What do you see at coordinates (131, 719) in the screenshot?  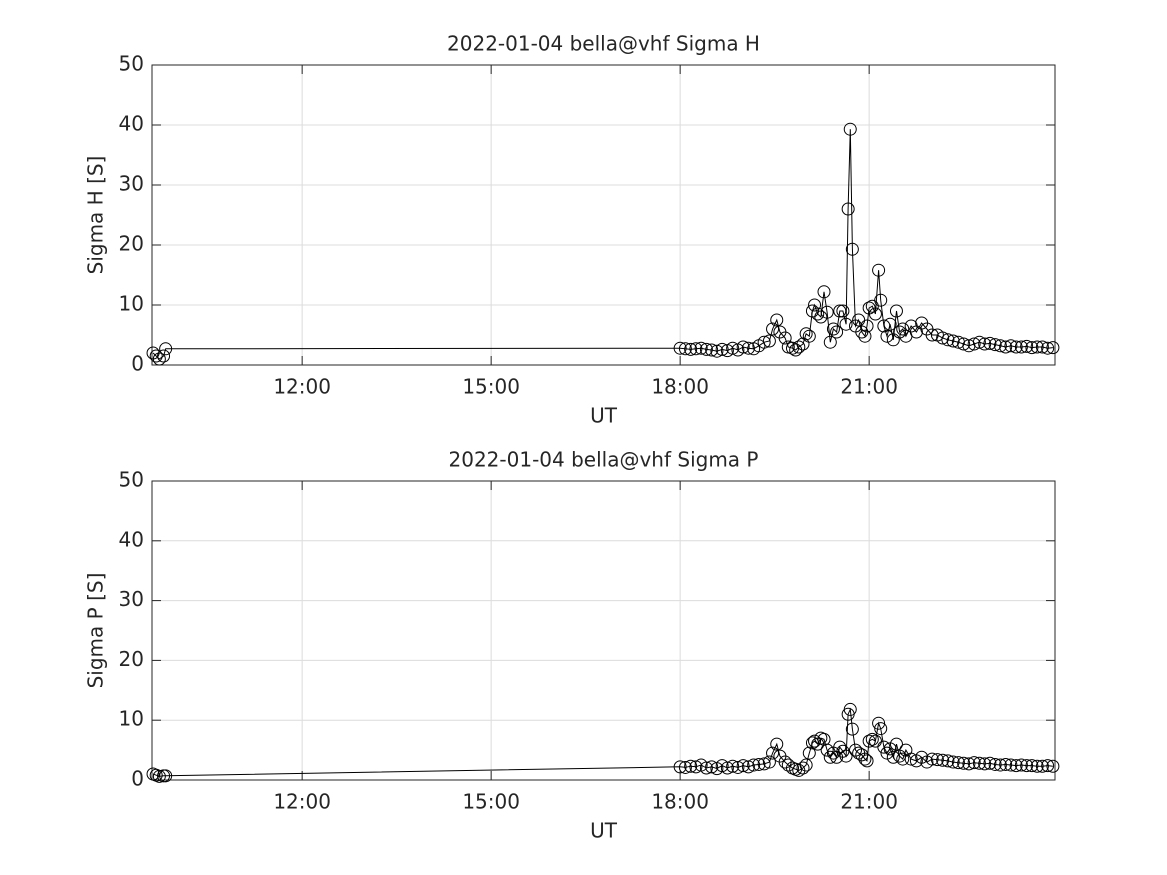 I see `y-tick-label: 10` at bounding box center [131, 719].